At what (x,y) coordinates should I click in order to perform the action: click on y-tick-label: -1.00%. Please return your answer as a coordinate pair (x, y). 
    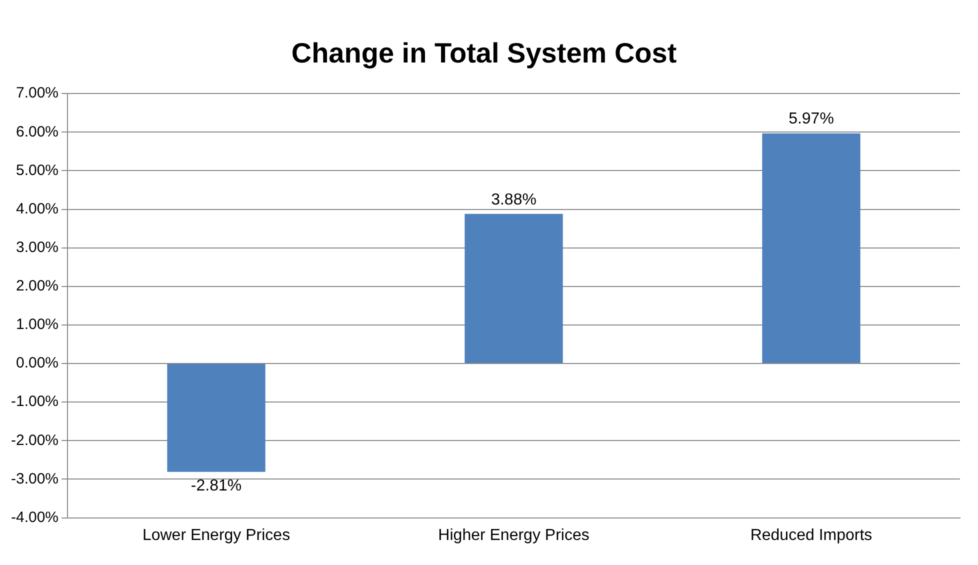
    Looking at the image, I should click on (34, 401).